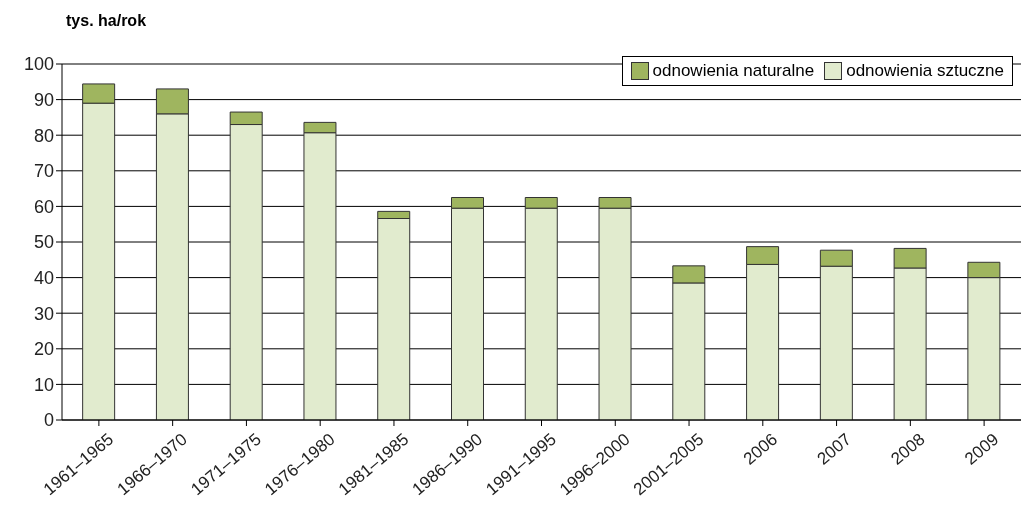 Image resolution: width=1035 pixels, height=506 pixels. I want to click on y-tick-label: 20, so click(43, 349).